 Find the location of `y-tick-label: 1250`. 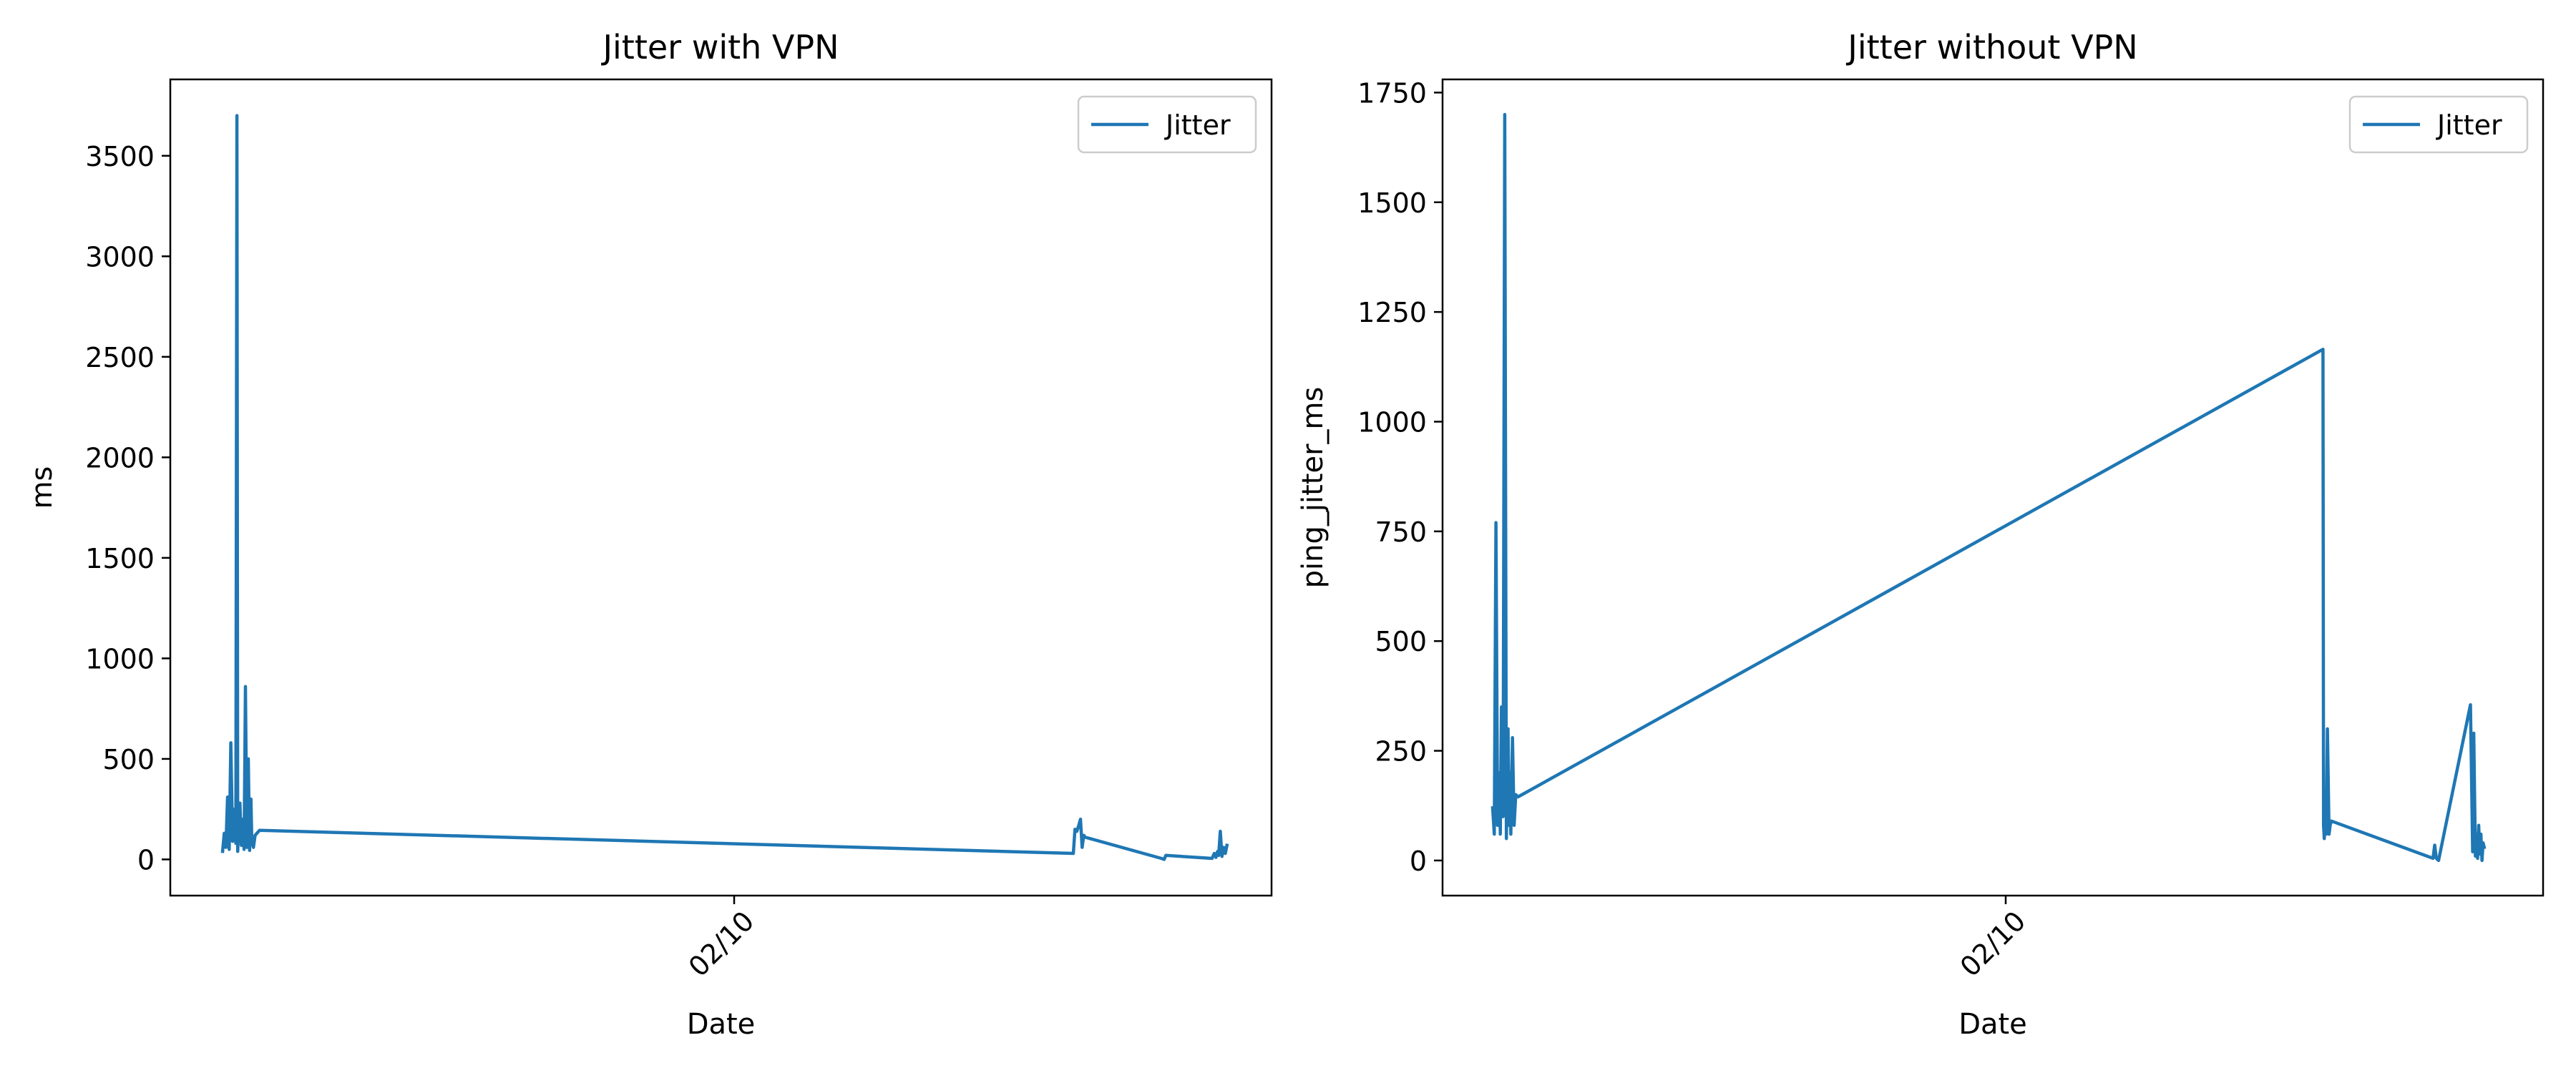

y-tick-label: 1250 is located at coordinates (1392, 312).